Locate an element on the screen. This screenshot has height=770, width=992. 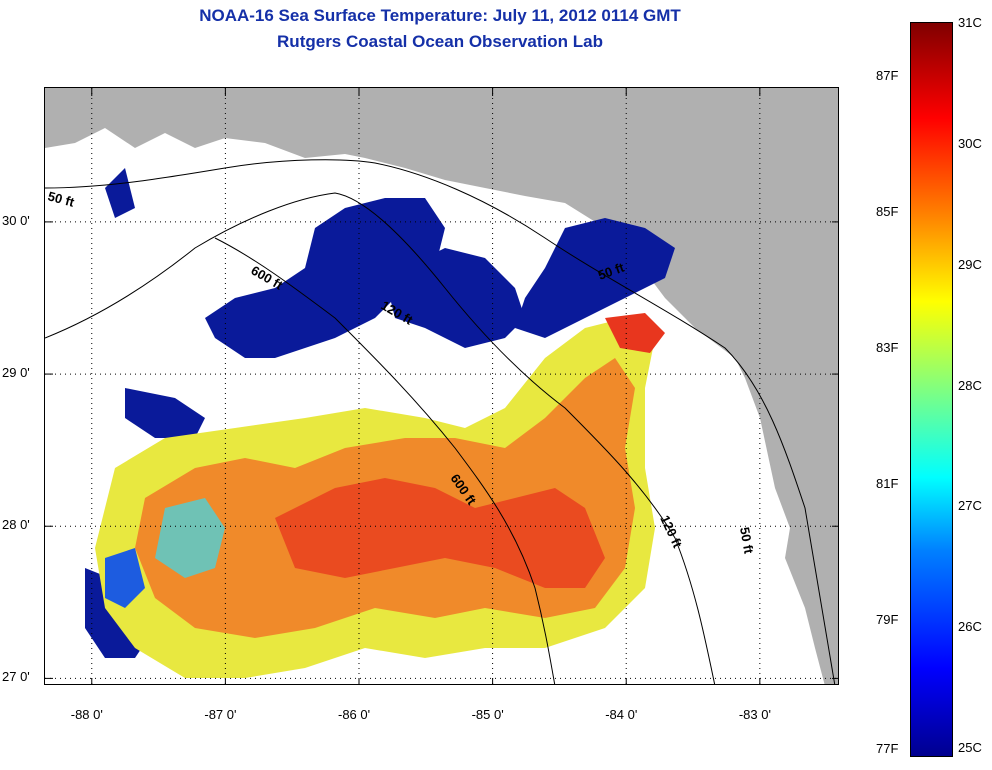
colorbar-celsius-label: 28C is located at coordinates (970, 385).